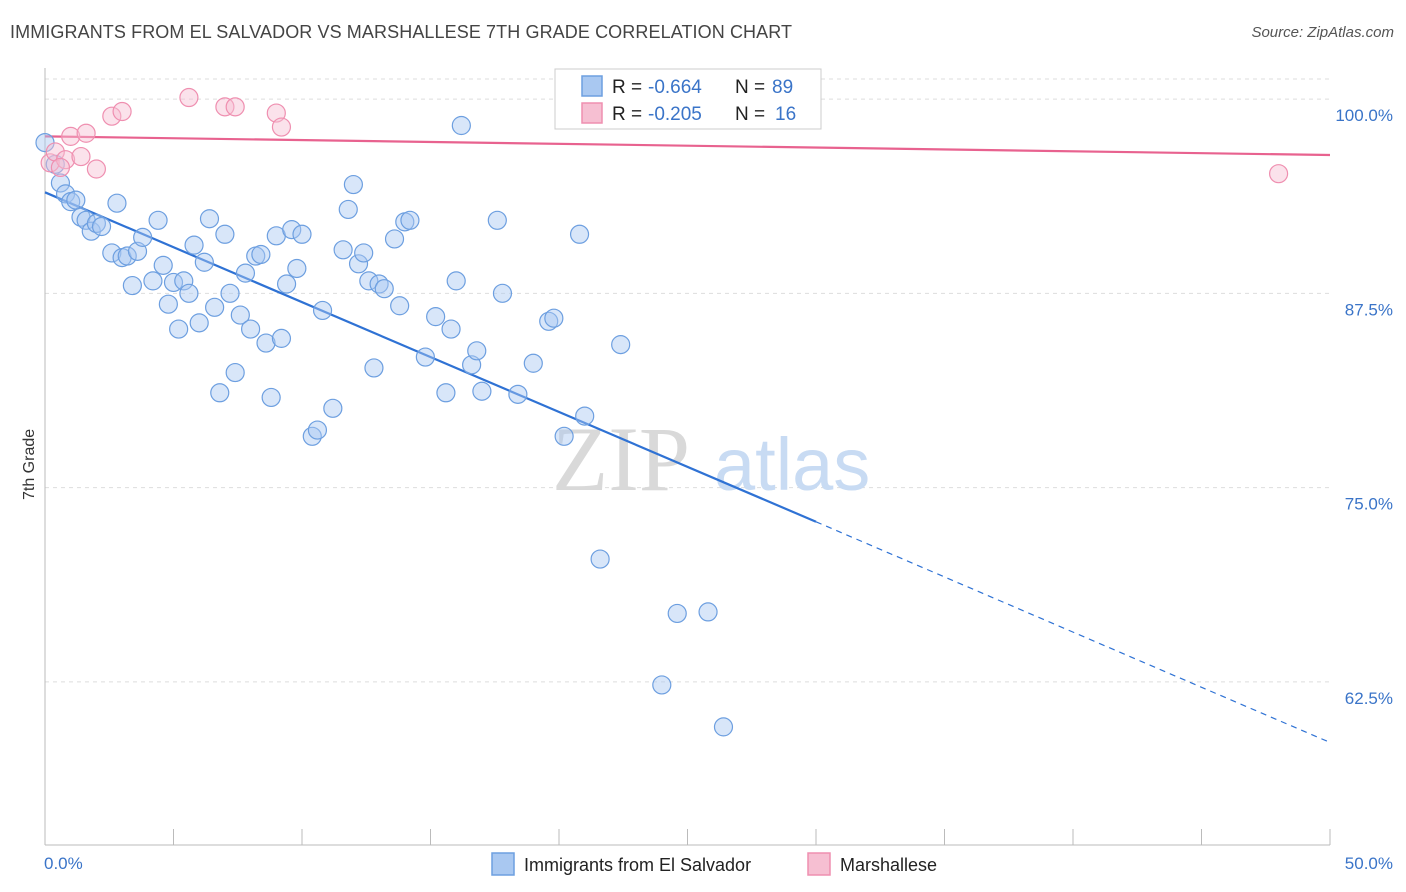 This screenshot has width=1406, height=892. Describe the element at coordinates (503, 864) in the screenshot. I see `bottom-legend-swatch-blue` at that location.